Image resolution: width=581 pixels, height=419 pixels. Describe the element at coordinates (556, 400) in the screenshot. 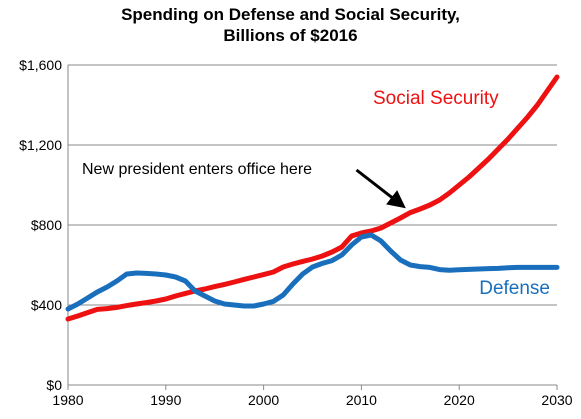

I see `x-tick-label: 2030` at that location.